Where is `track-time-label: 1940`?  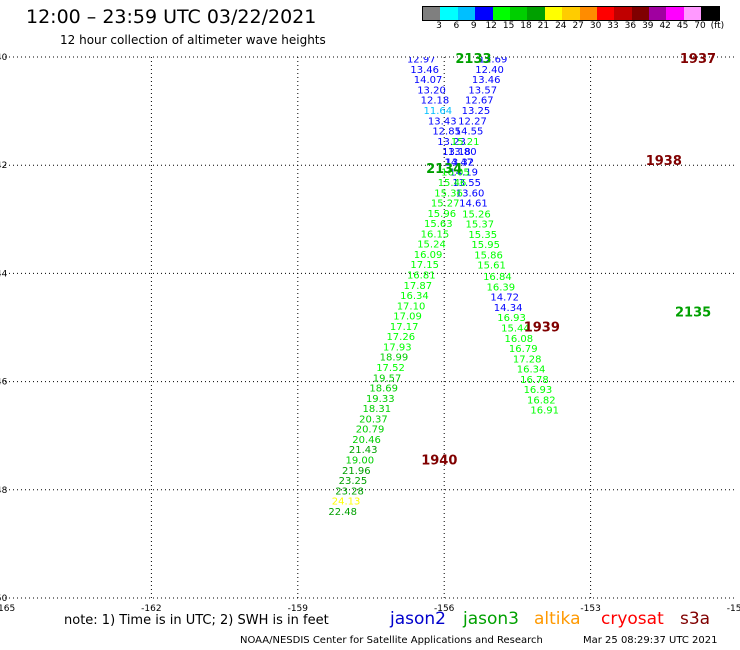 track-time-label: 1940 is located at coordinates (439, 461).